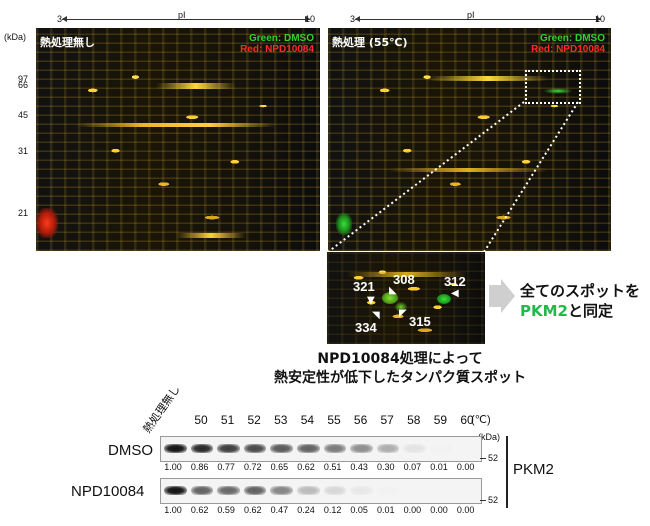 This screenshot has width=650, height=526. Describe the element at coordinates (108, 491) in the screenshot. I see `row-label-npd10084: NPD10084` at that location.